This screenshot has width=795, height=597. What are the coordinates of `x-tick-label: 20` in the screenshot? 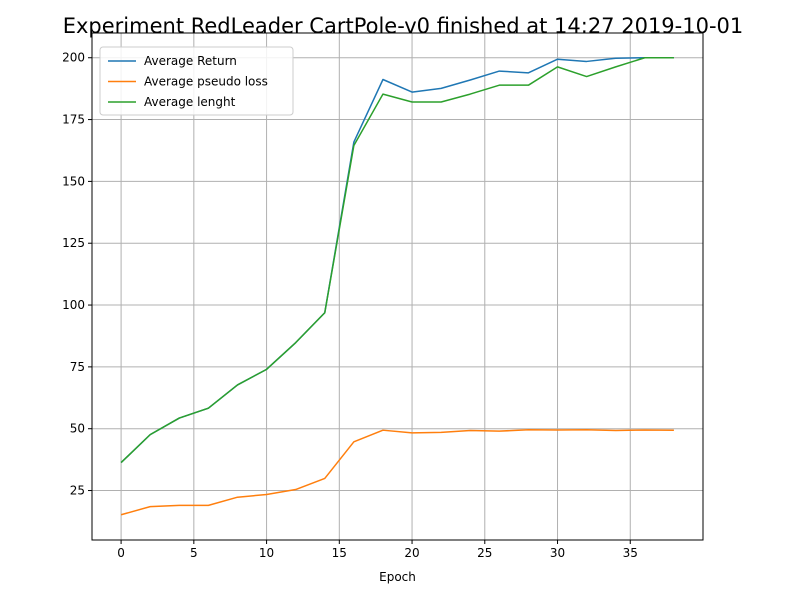 It's located at (411, 553).